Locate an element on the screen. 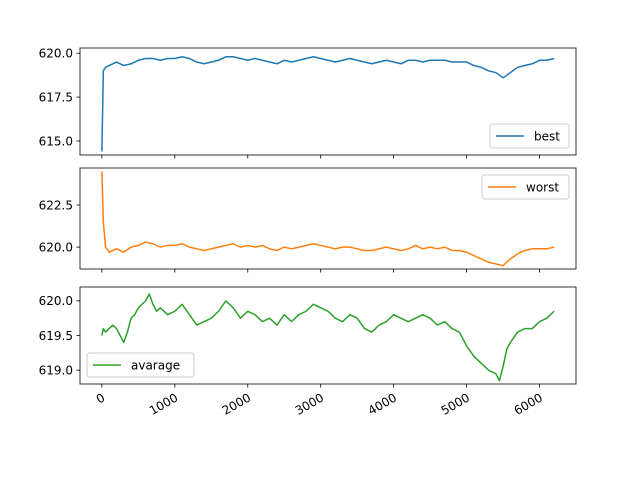  y-tick-label: 619.5 is located at coordinates (56, 336).